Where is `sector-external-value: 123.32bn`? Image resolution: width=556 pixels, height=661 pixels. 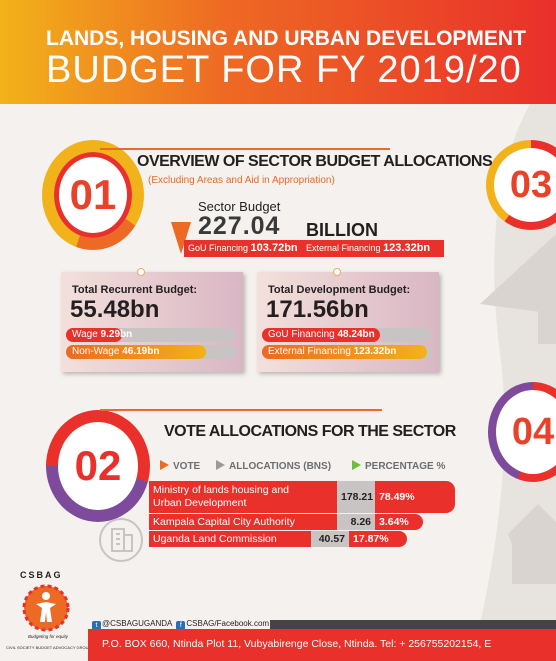 sector-external-value: 123.32bn is located at coordinates (407, 248).